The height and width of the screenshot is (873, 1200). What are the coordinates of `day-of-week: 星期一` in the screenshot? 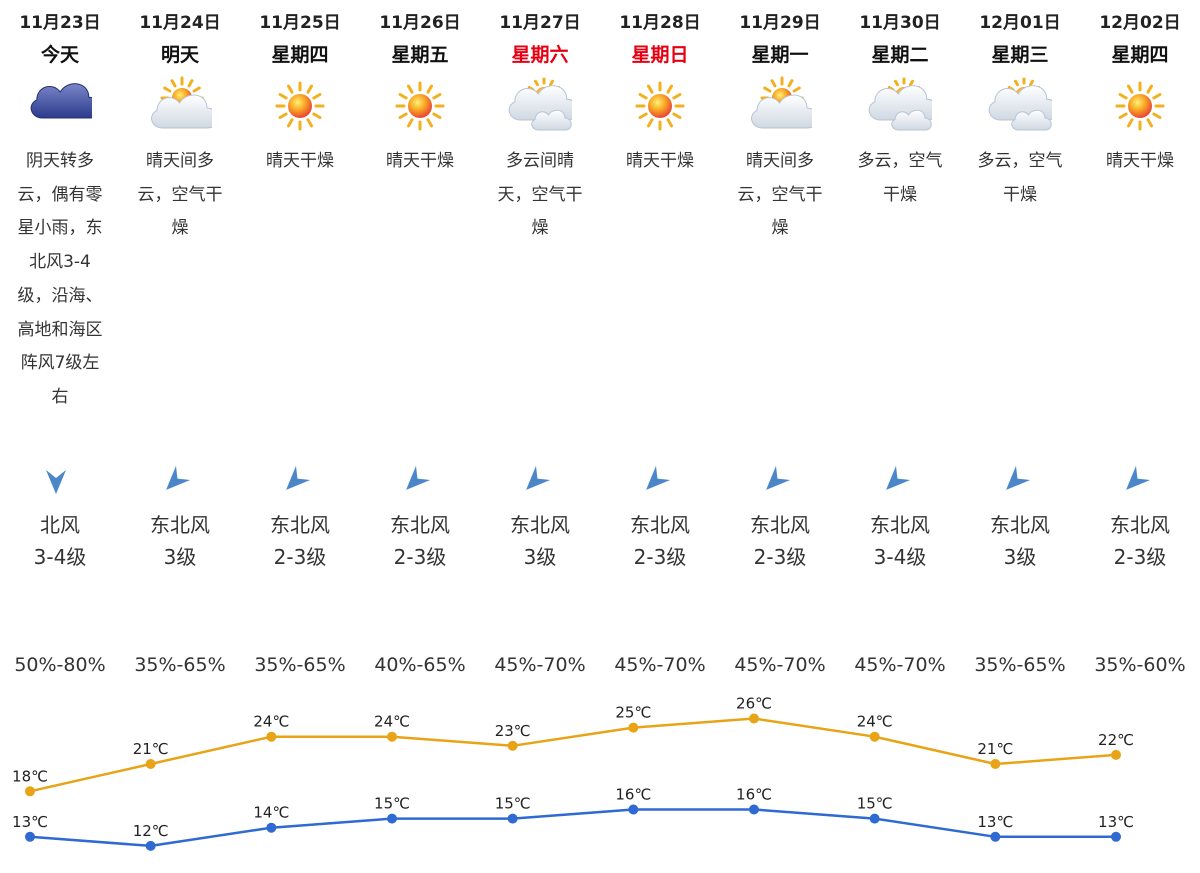 It's located at (780, 55).